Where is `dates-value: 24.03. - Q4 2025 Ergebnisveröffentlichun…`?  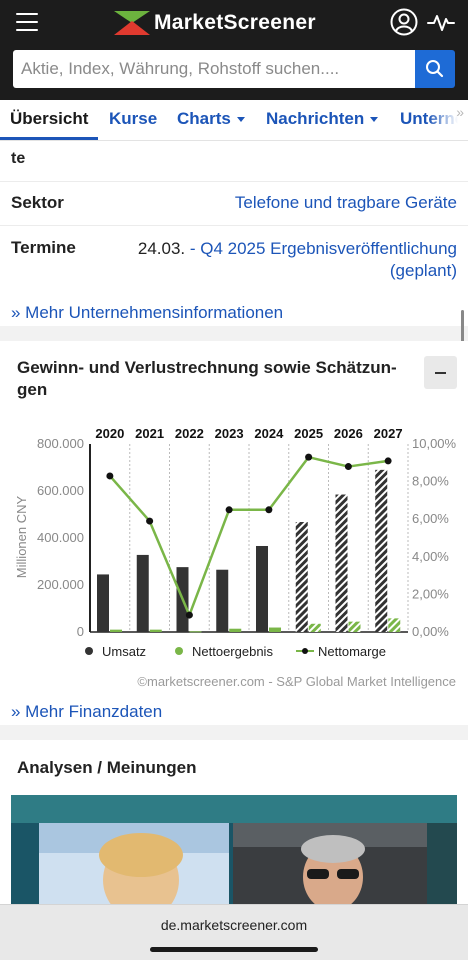 dates-value: 24.03. - Q4 2025 Ergebnisveröffentlichun… is located at coordinates (297, 260).